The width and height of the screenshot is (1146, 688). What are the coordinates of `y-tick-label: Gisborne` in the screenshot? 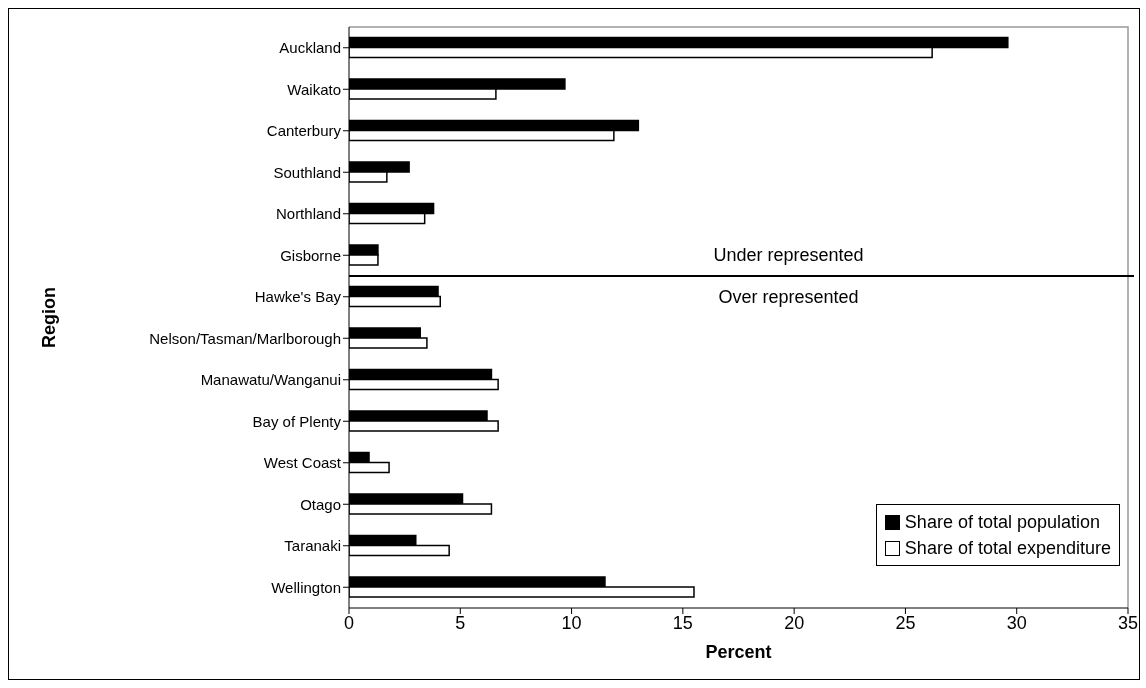 It's located at (310, 255).